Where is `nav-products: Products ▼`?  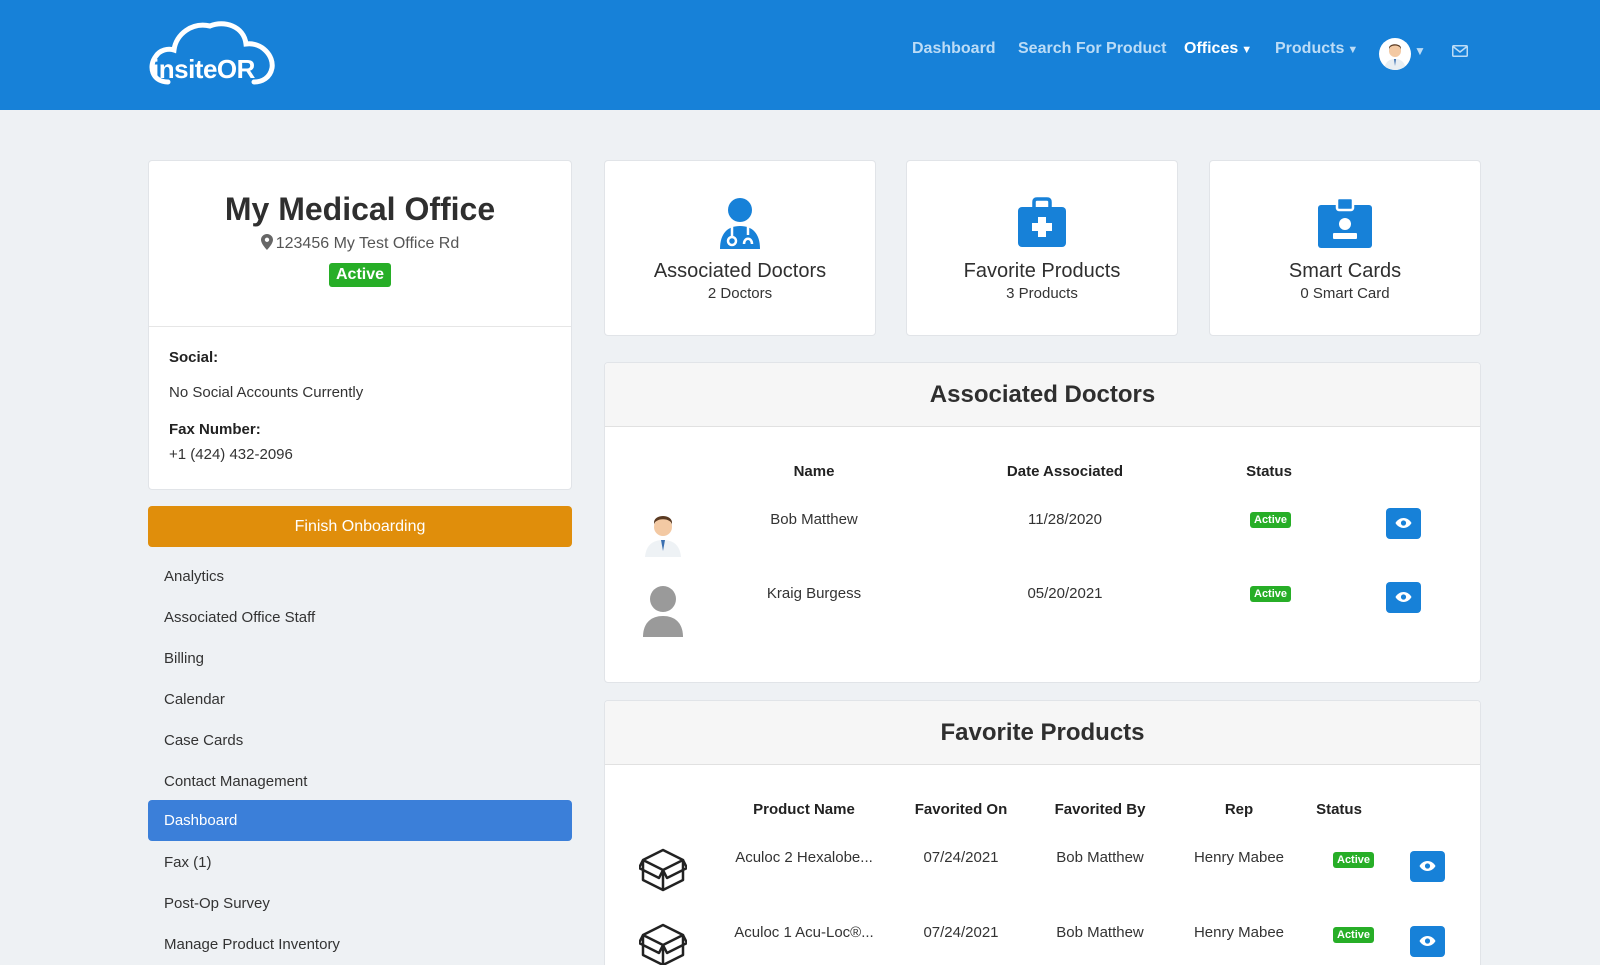
nav-products: Products ▼ is located at coordinates (1316, 49).